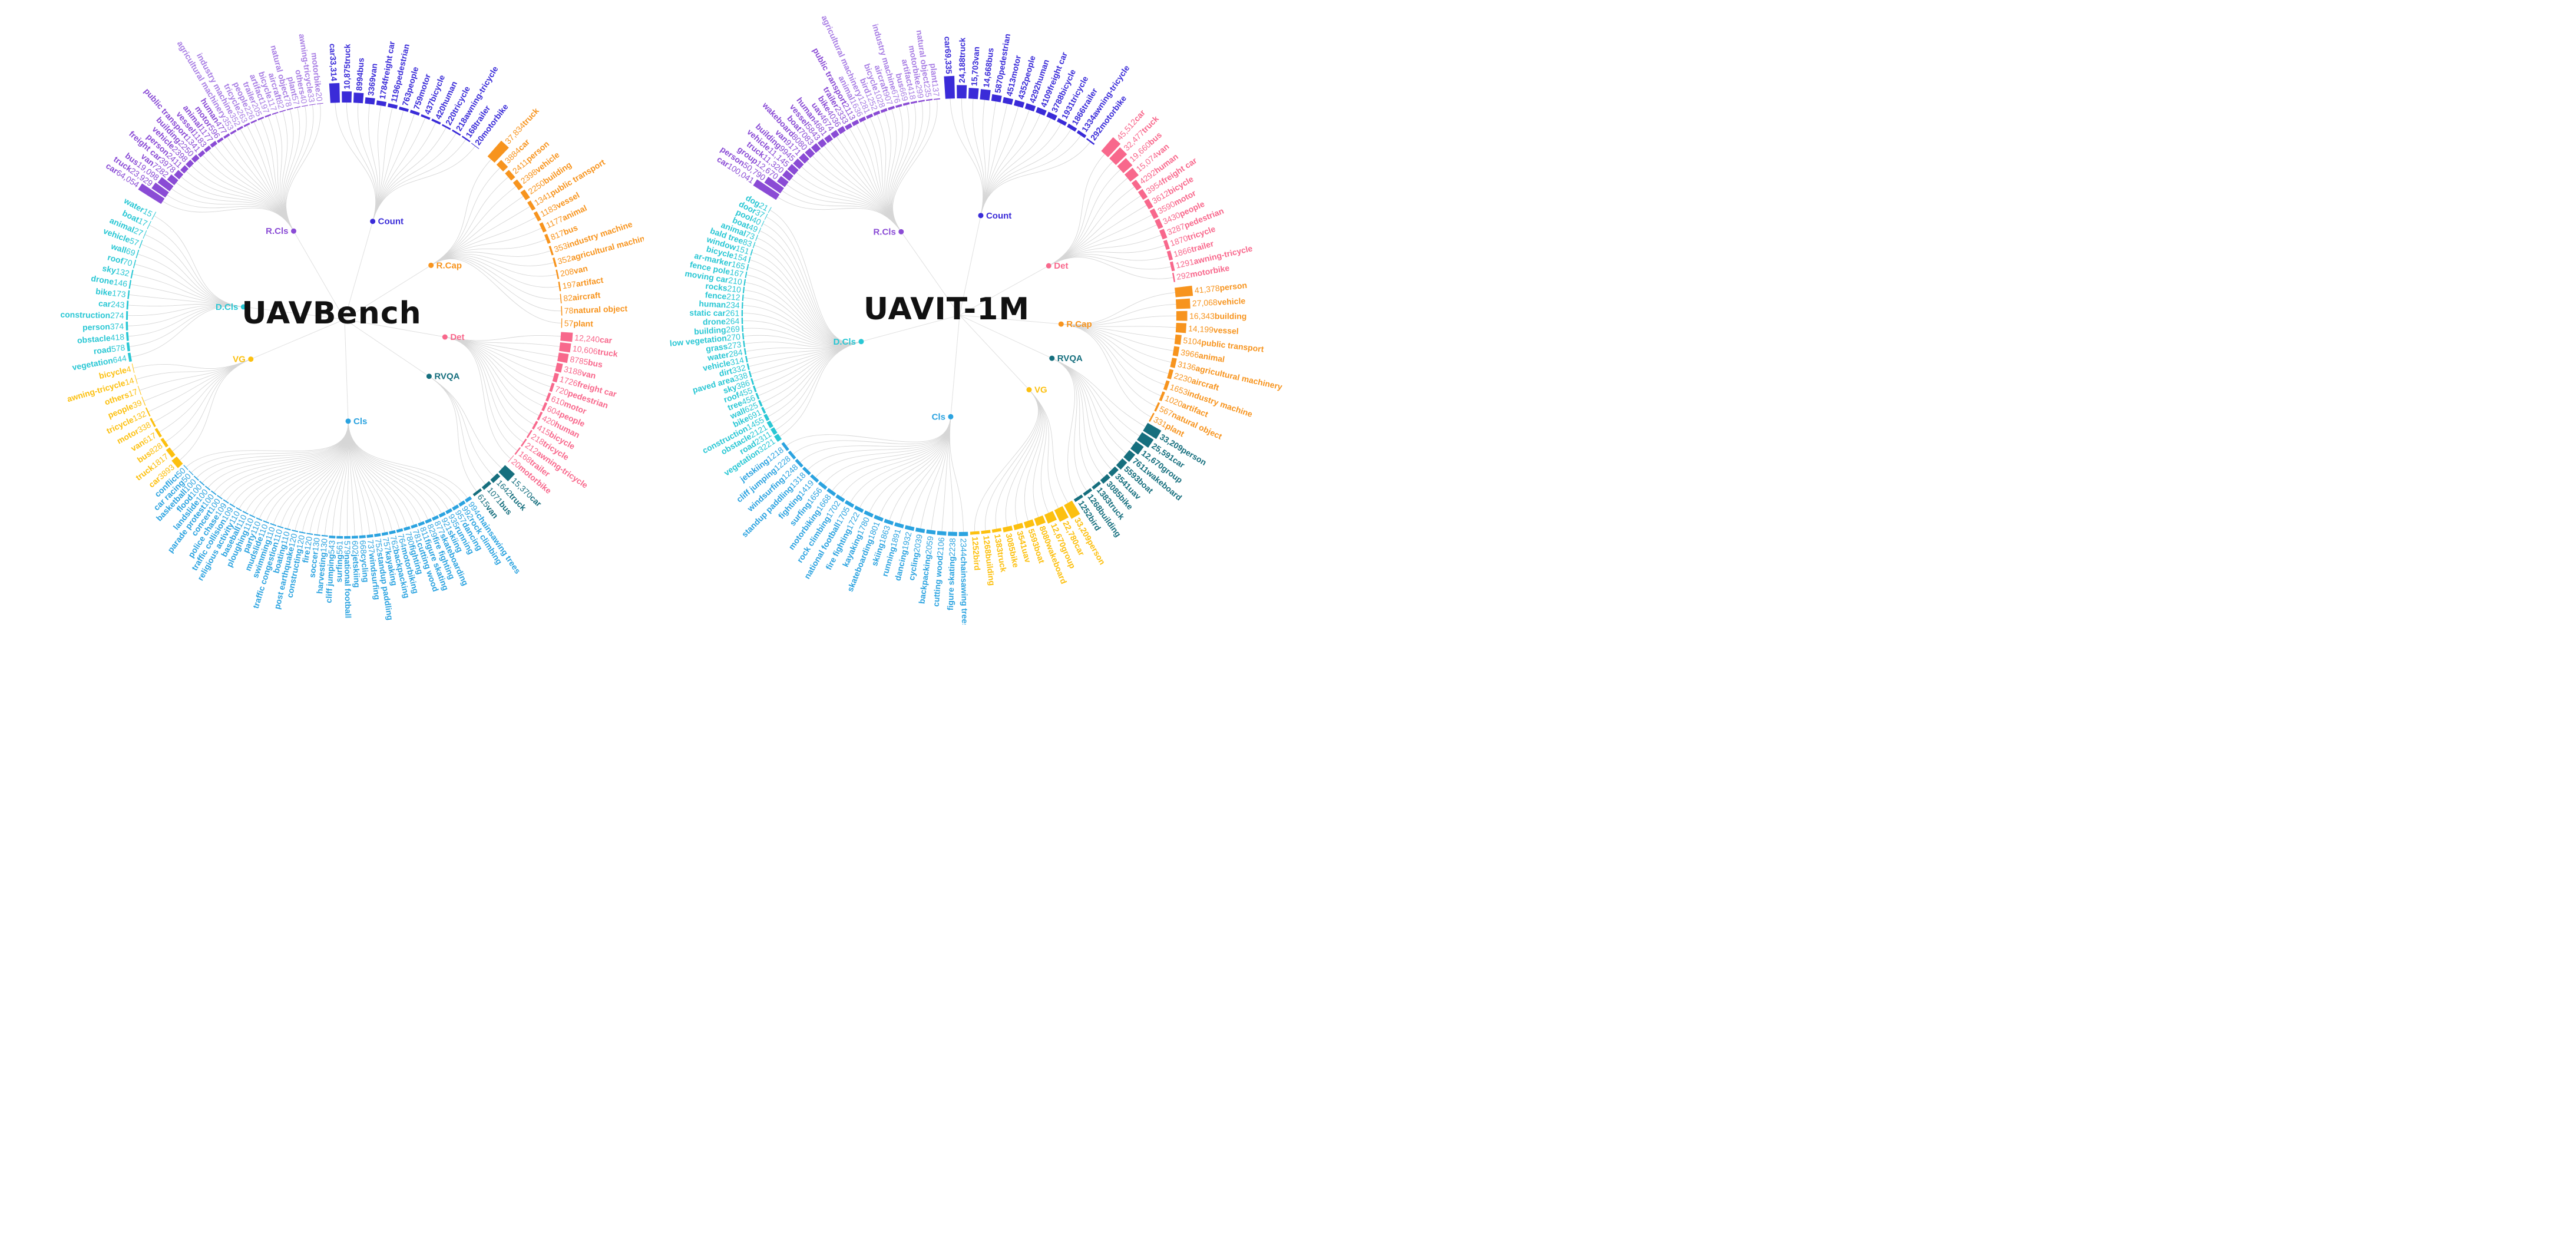 This screenshot has width=2576, height=1249. I want to click on leaf-label: 24,188truck, so click(962, 61).